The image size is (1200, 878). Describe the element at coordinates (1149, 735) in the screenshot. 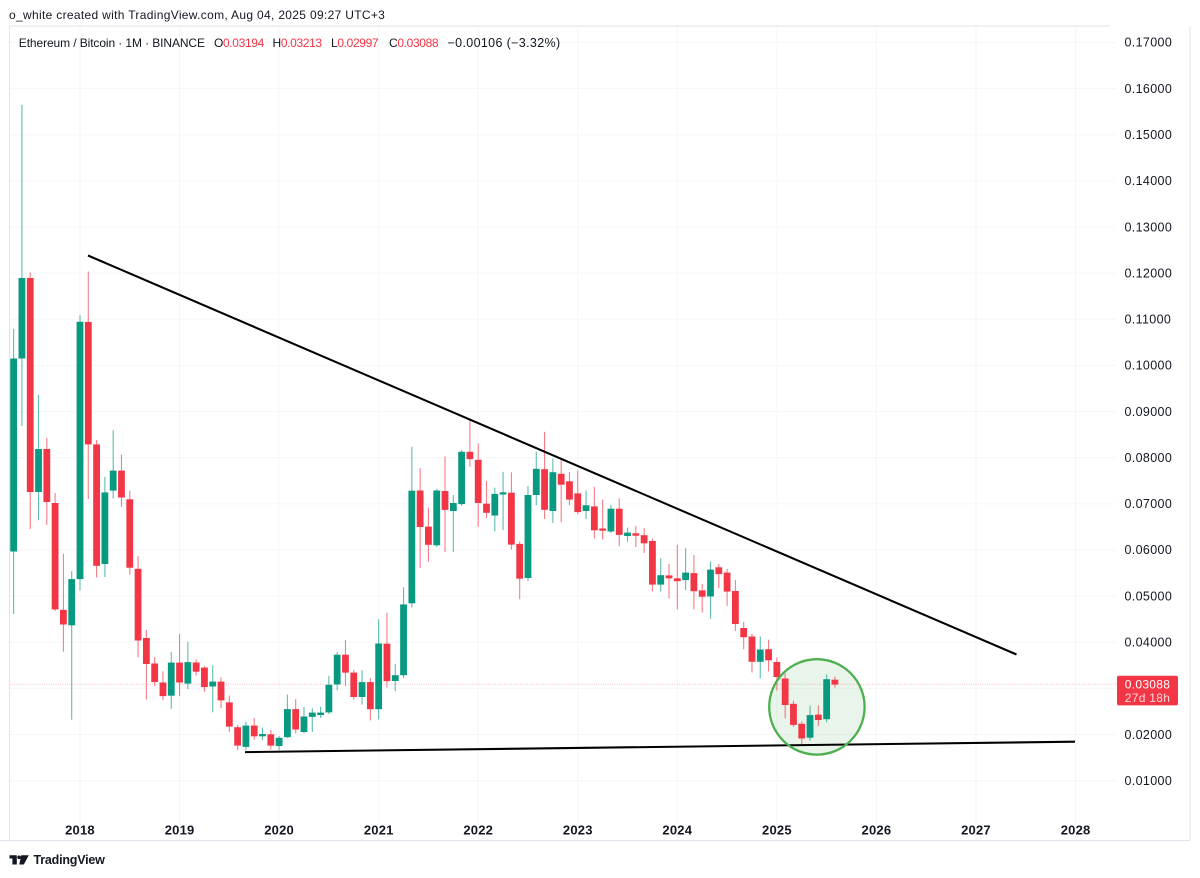

I see `svg-text: 0.02000` at that location.